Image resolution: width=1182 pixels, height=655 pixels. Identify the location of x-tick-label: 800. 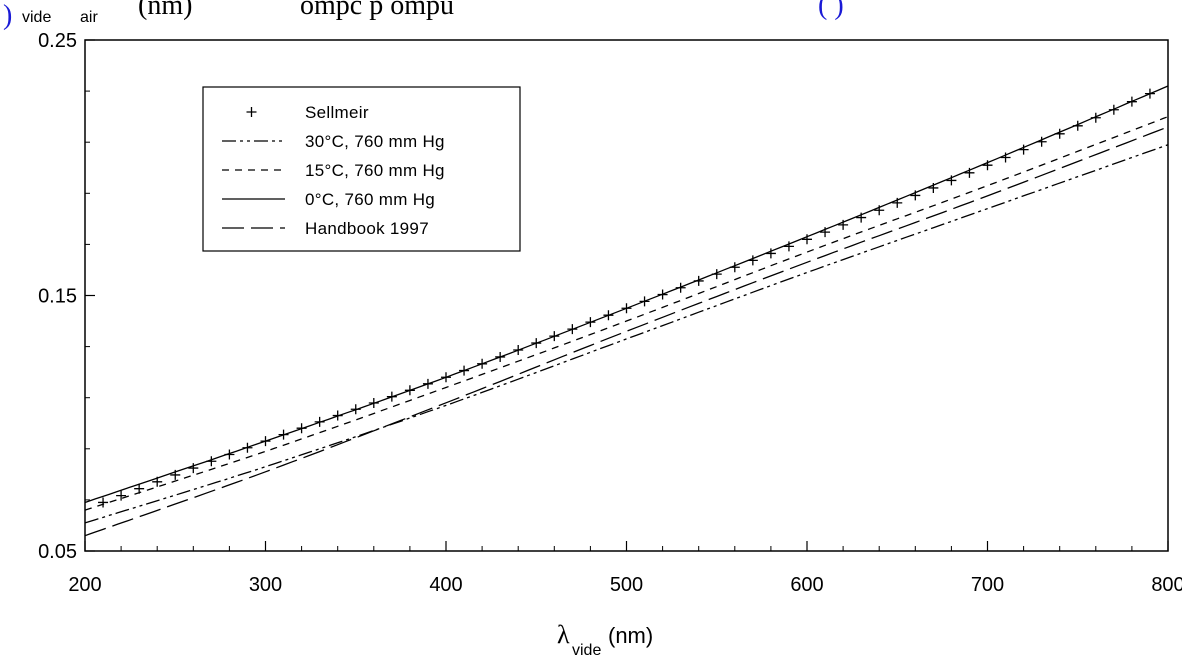
(1166, 585).